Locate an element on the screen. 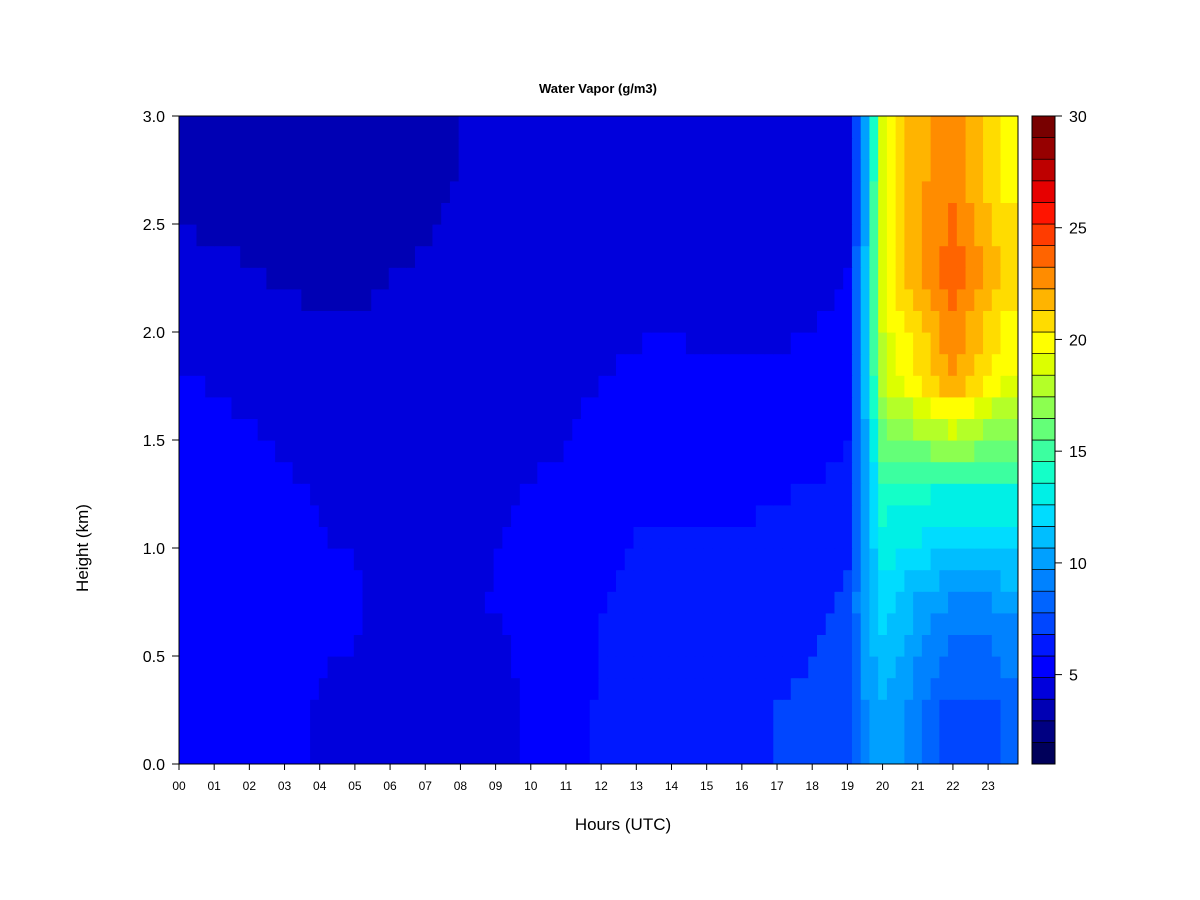 The width and height of the screenshot is (1200, 900). y-tick-label: 2.5 is located at coordinates (154, 225).